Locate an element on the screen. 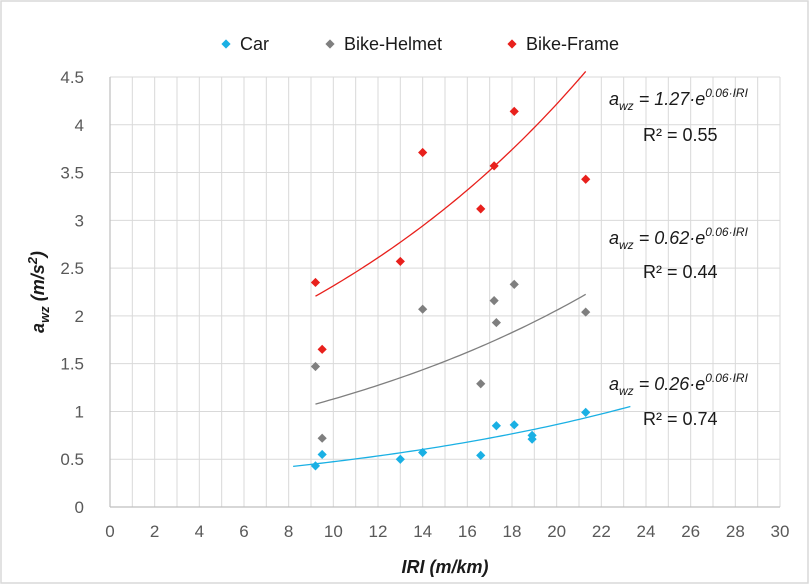 This screenshot has height=584, width=809. y-tick-label: 2.5 is located at coordinates (72, 268).